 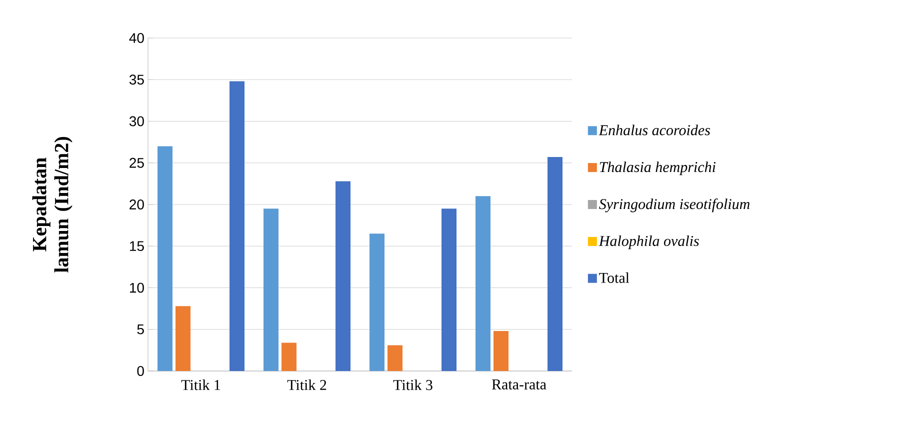 I want to click on x-tick-label: Titik 1, so click(x=200, y=385).